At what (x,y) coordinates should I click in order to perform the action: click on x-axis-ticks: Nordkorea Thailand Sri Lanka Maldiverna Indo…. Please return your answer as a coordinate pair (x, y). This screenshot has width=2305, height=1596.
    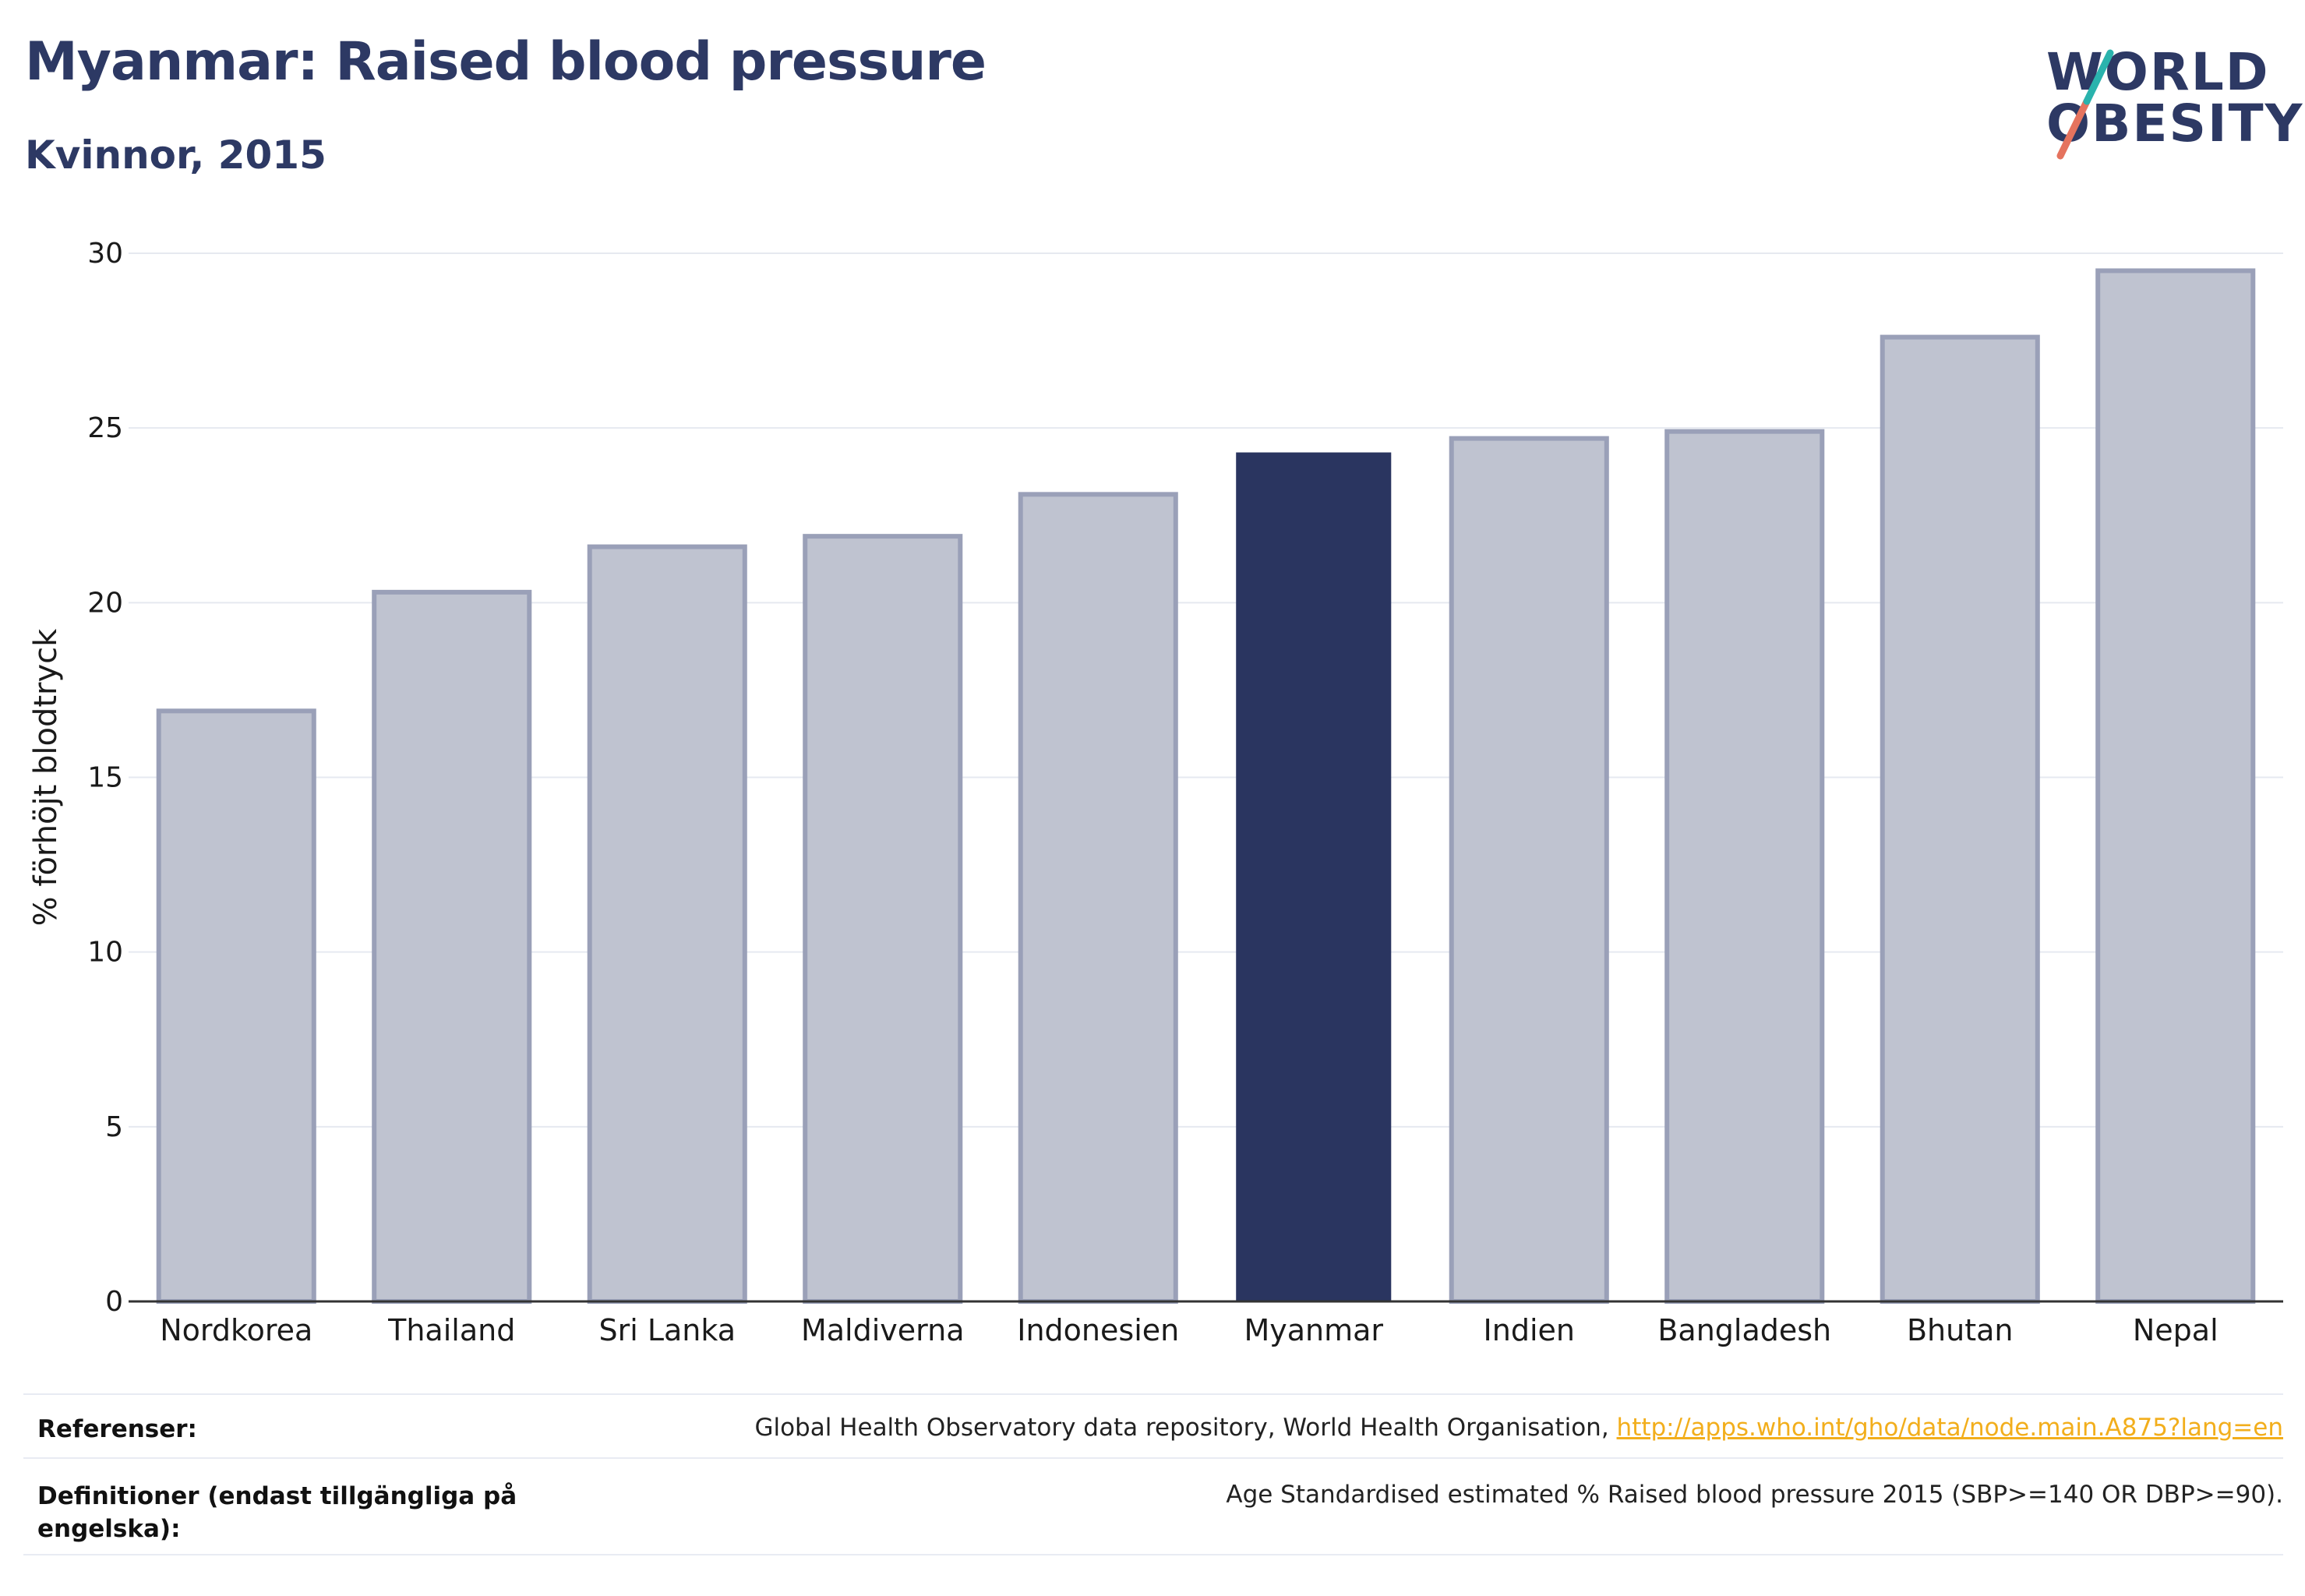
    Looking at the image, I should click on (1189, 1330).